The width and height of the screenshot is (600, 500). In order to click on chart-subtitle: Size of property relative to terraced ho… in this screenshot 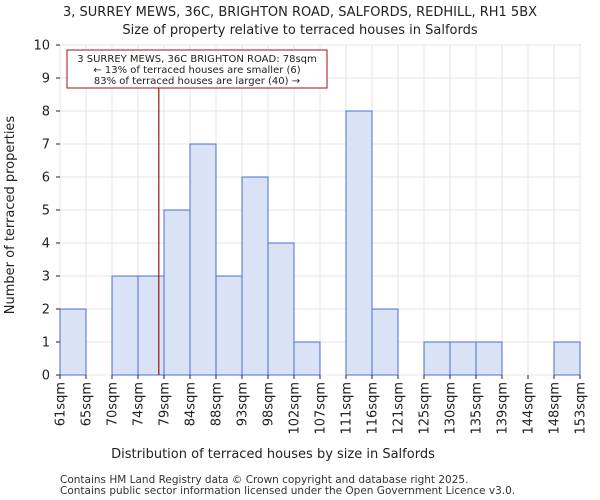, I will do `click(299, 30)`.